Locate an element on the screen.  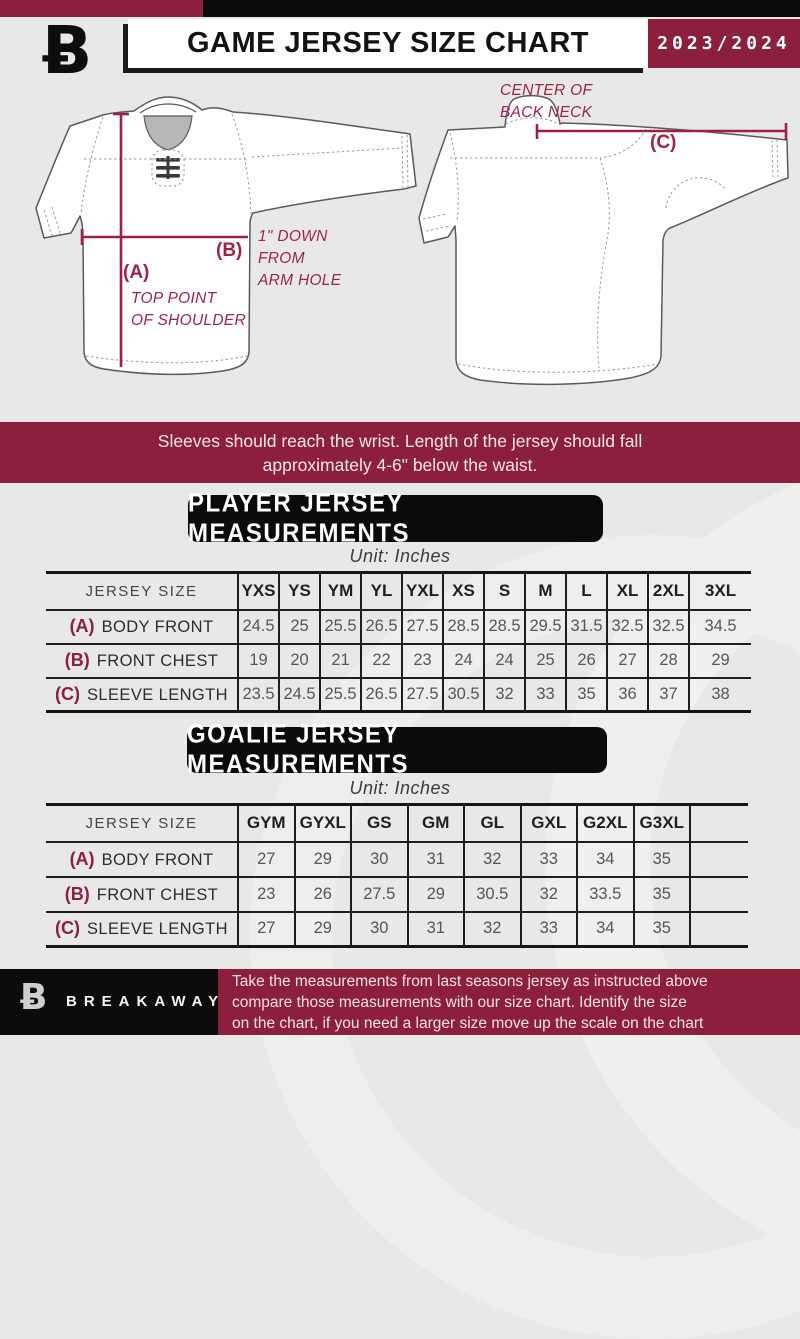
top-strip-black is located at coordinates (501, 8).